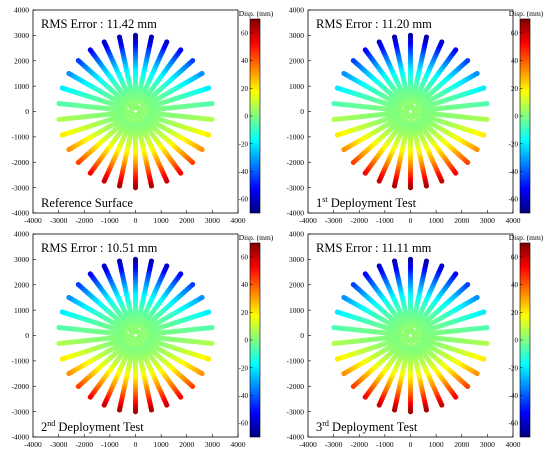  Describe the element at coordinates (334, 444) in the screenshot. I see `x-tick-label: -3000` at that location.